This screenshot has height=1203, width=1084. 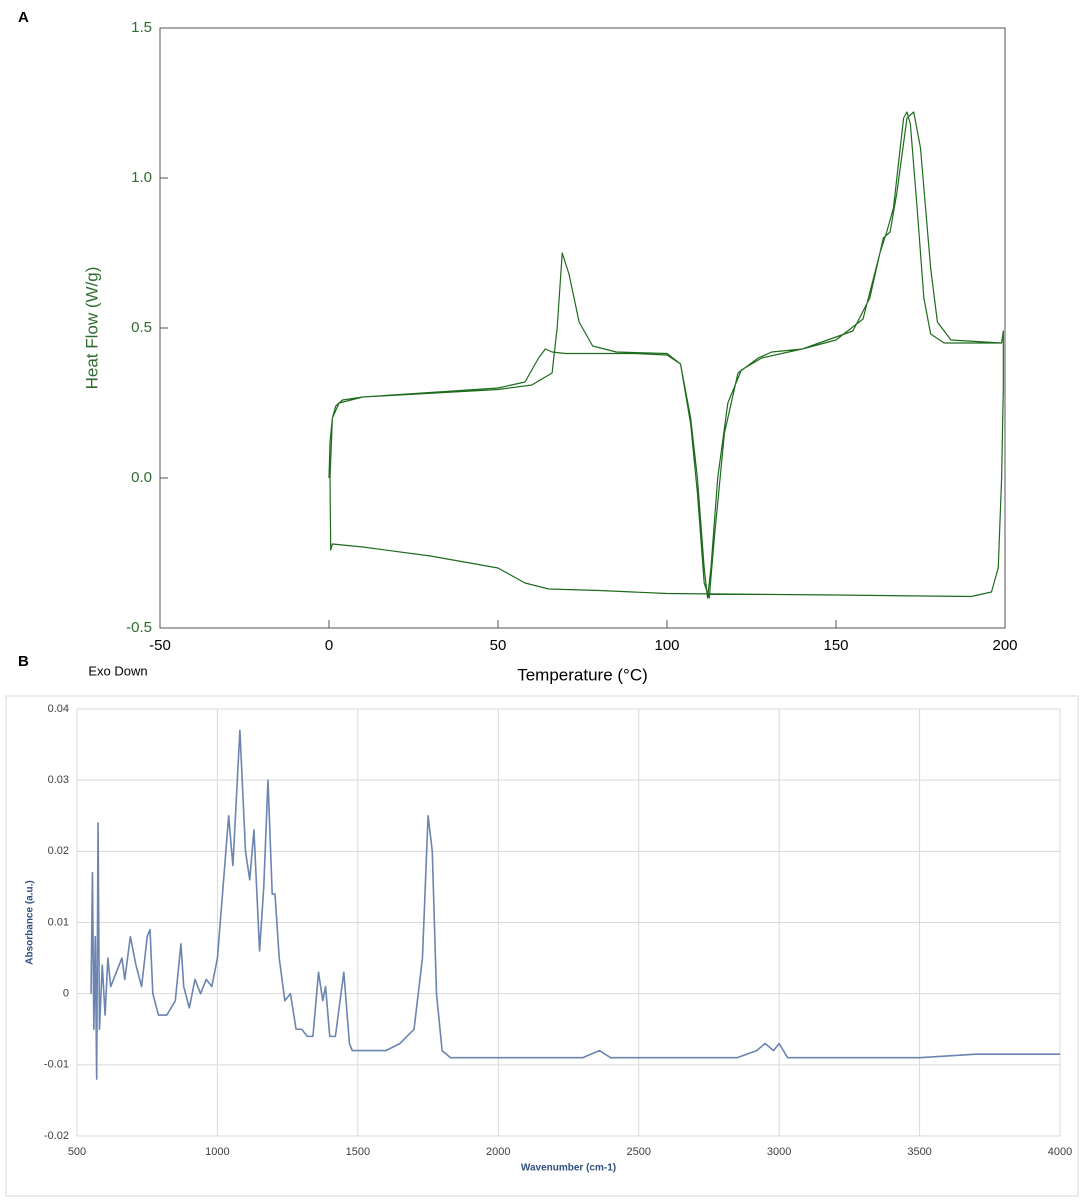 I want to click on y-tick-label: 0.03, so click(x=58, y=780).